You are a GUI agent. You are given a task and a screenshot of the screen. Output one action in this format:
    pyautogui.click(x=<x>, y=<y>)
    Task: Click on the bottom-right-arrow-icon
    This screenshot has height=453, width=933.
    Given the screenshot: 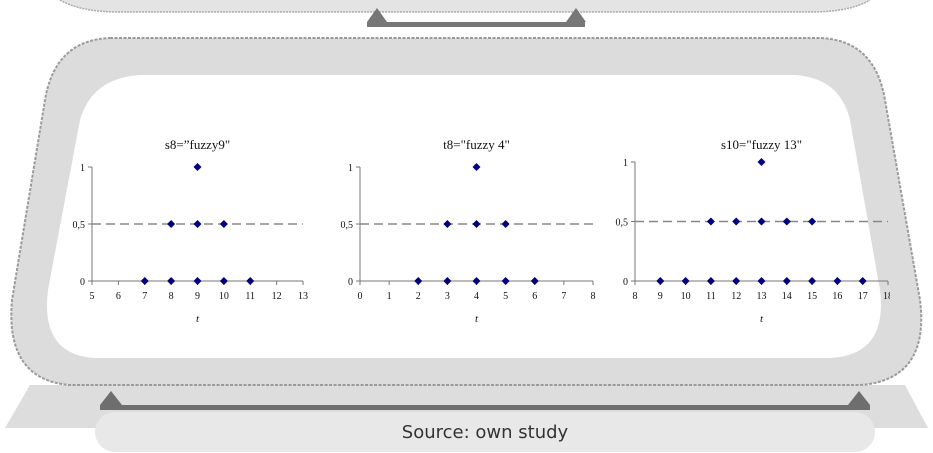 What is the action you would take?
    pyautogui.click(x=859, y=398)
    